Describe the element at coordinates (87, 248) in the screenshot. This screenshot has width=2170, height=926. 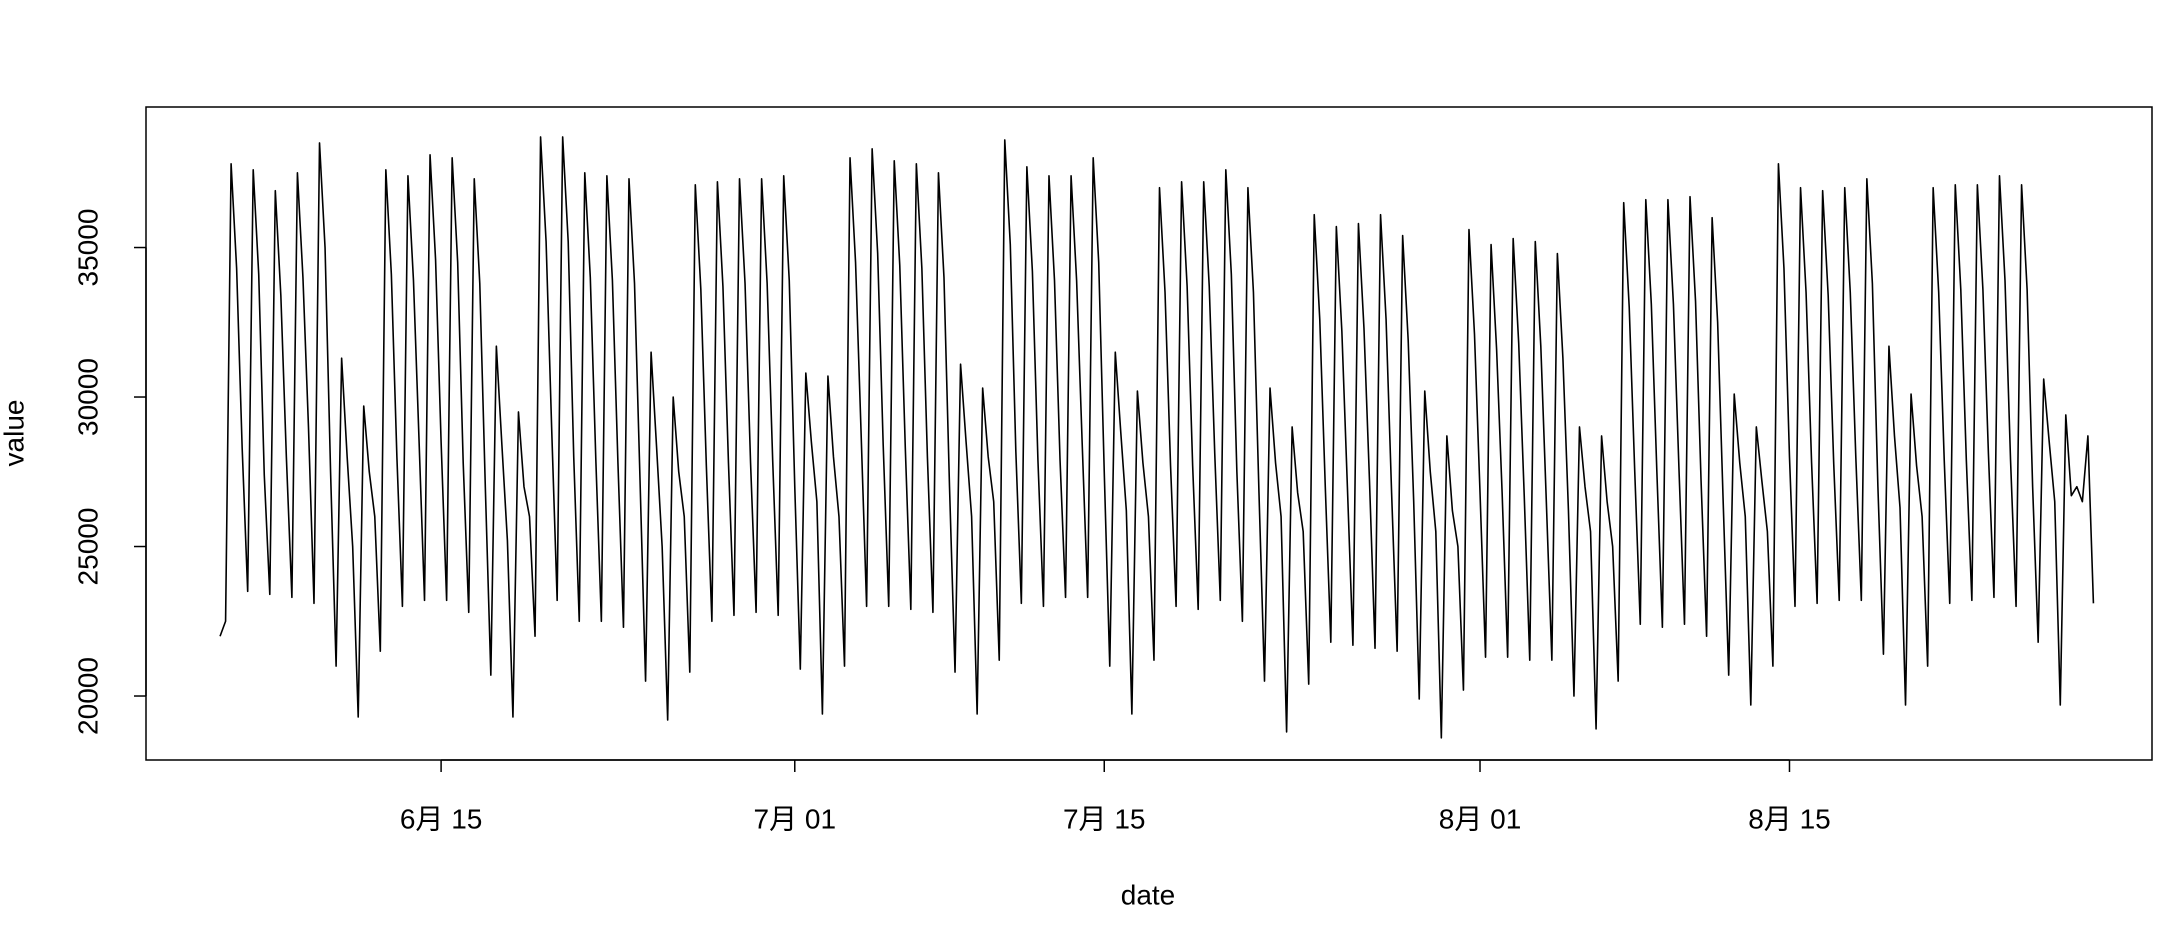
I see `y-tick-label: 35000` at that location.